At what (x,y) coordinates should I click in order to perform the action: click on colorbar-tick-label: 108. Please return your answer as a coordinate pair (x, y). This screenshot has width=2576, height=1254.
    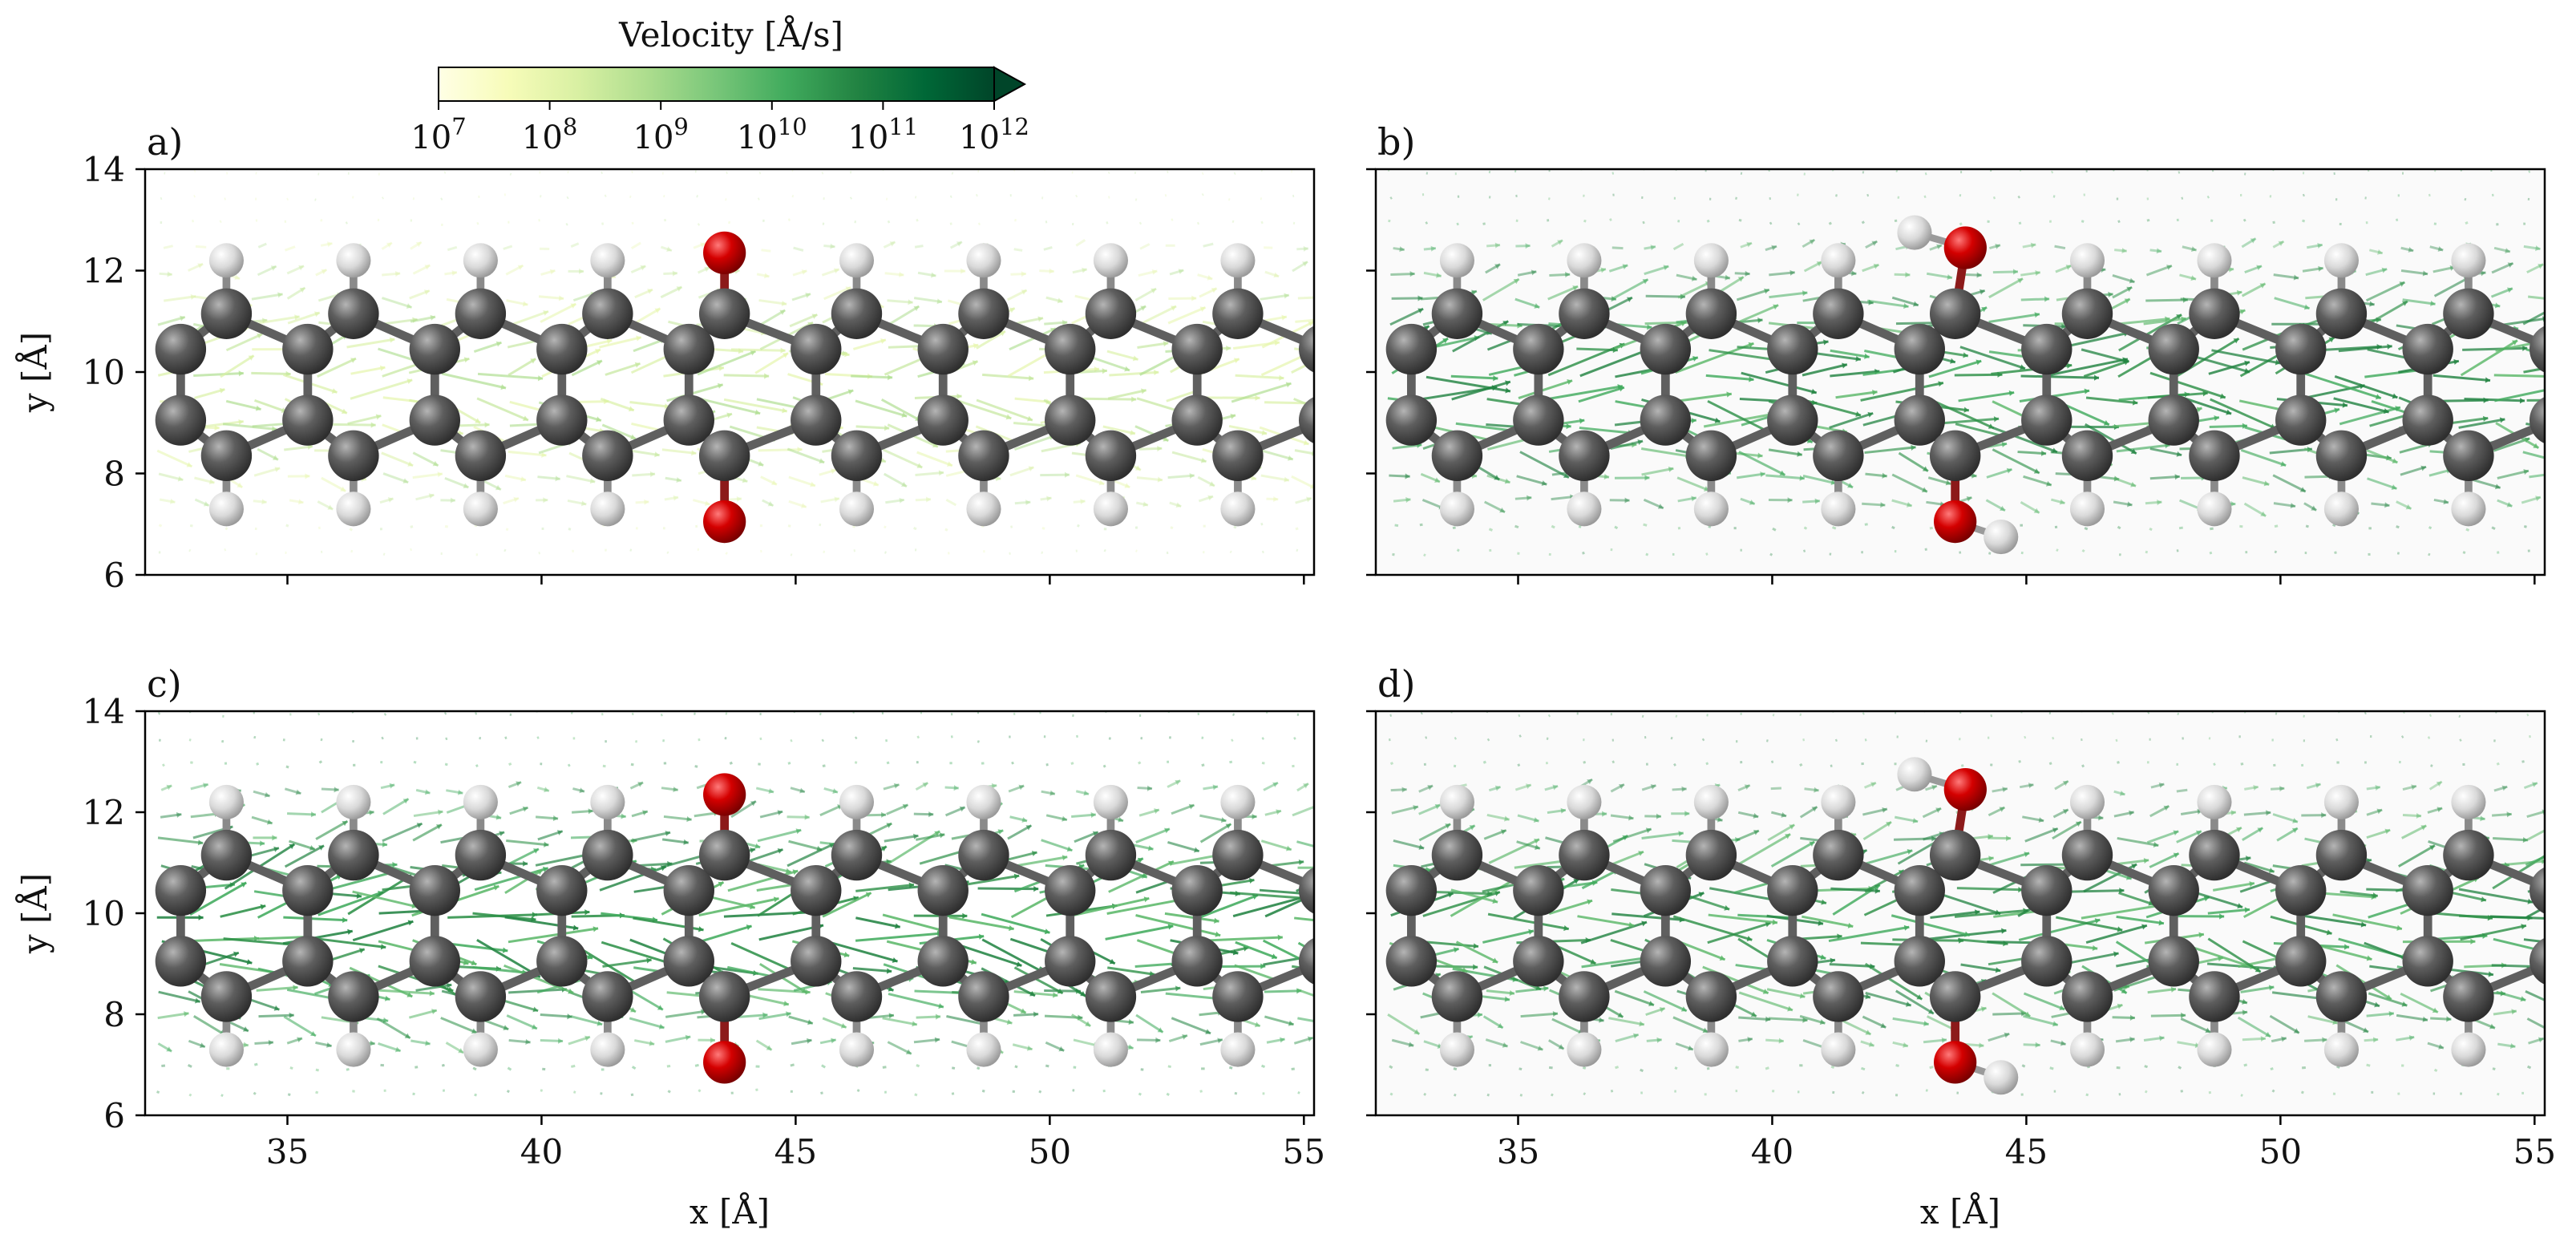
    Looking at the image, I should click on (549, 134).